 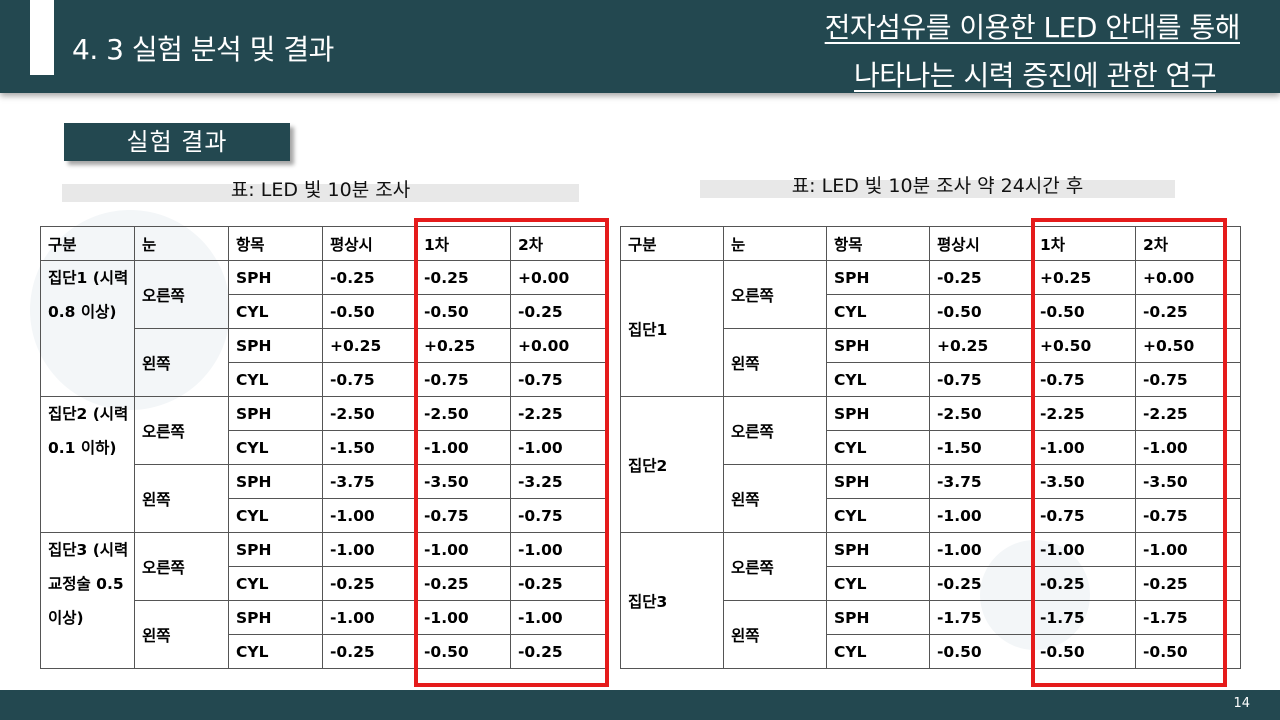 What do you see at coordinates (1241, 703) in the screenshot?
I see `page-number: 14` at bounding box center [1241, 703].